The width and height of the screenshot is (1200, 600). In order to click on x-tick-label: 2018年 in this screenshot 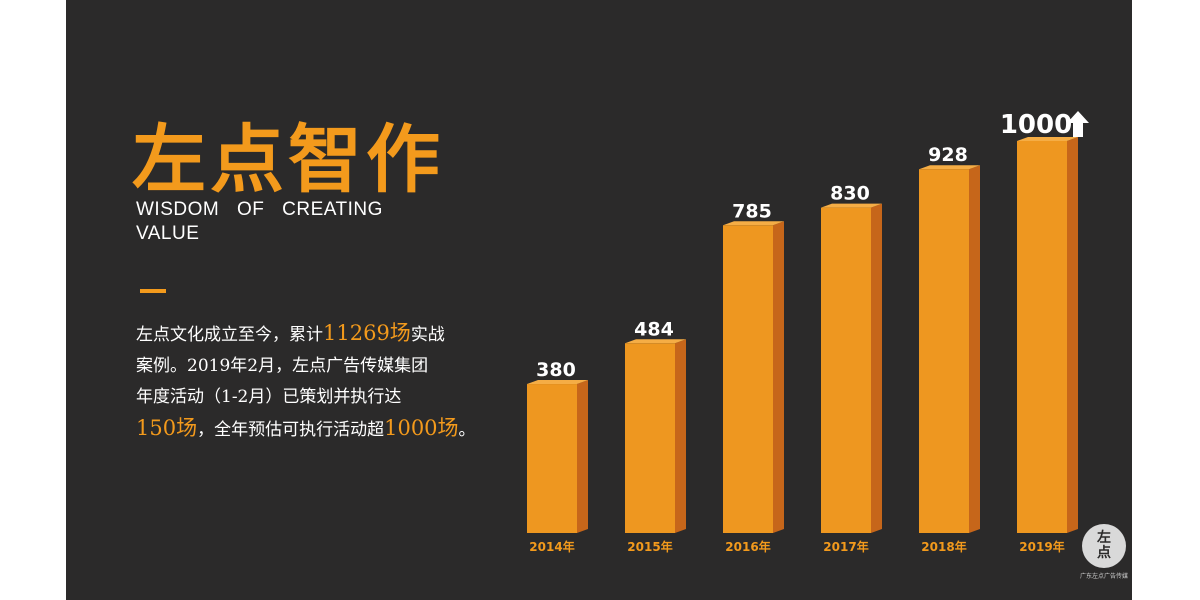, I will do `click(943, 546)`.